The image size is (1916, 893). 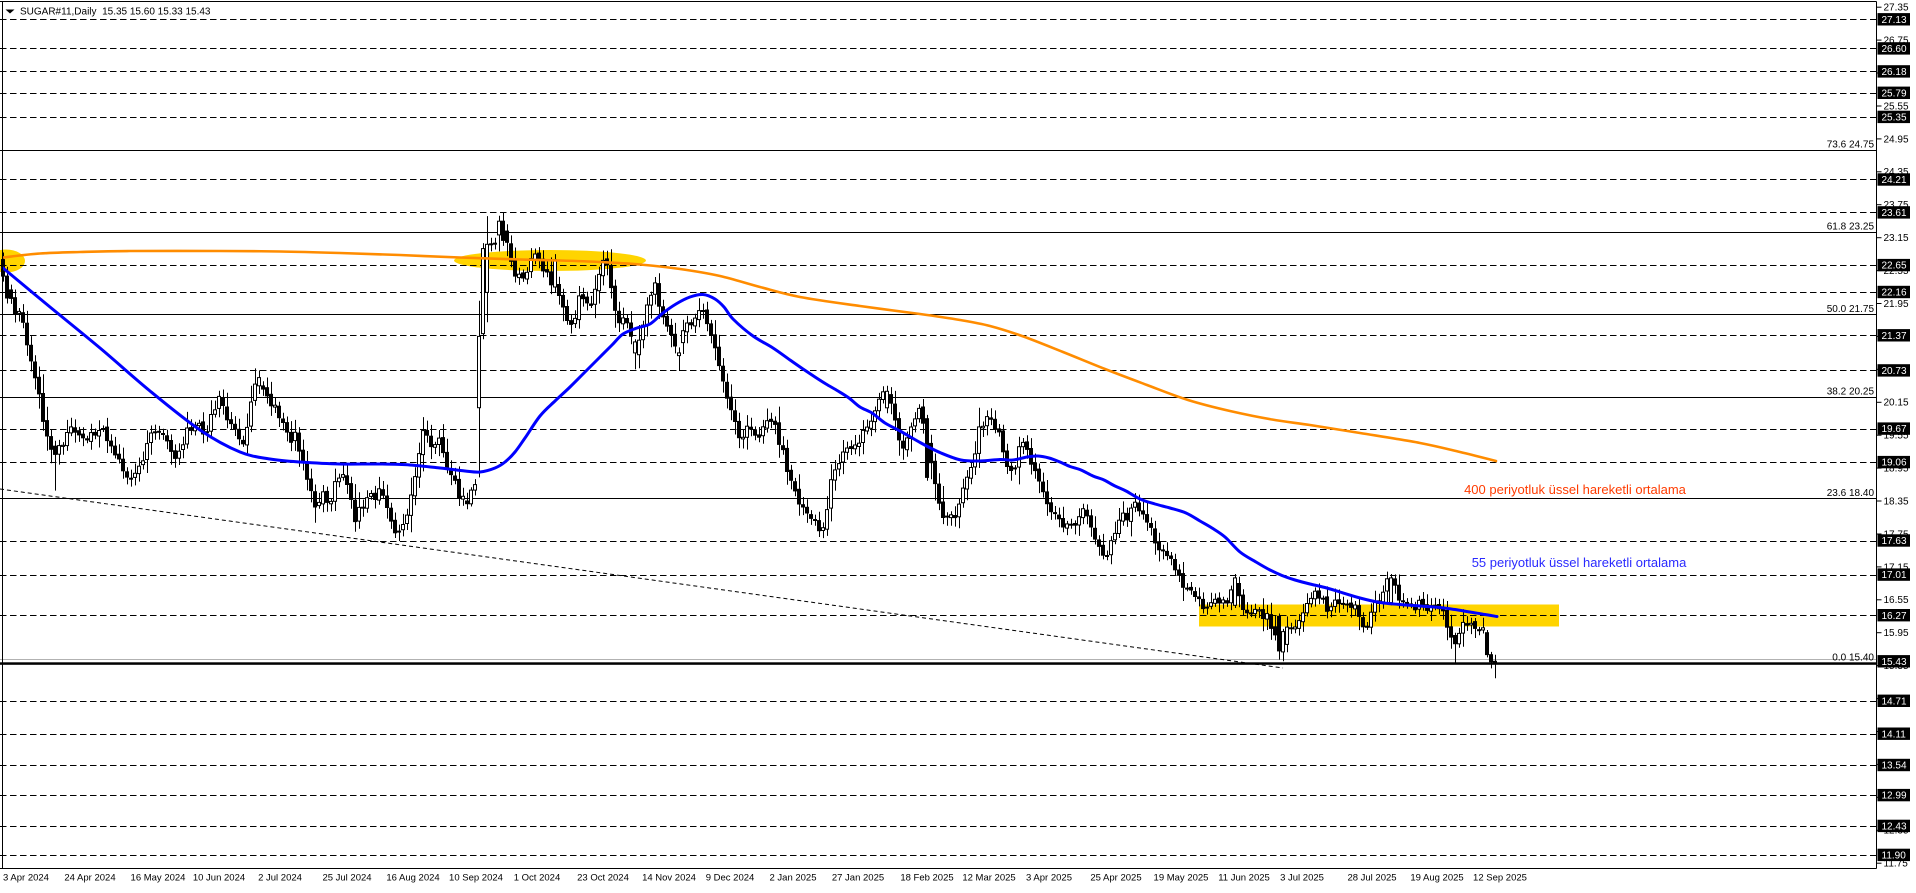 What do you see at coordinates (1894, 701) in the screenshot?
I see `svg-text: 14.71` at bounding box center [1894, 701].